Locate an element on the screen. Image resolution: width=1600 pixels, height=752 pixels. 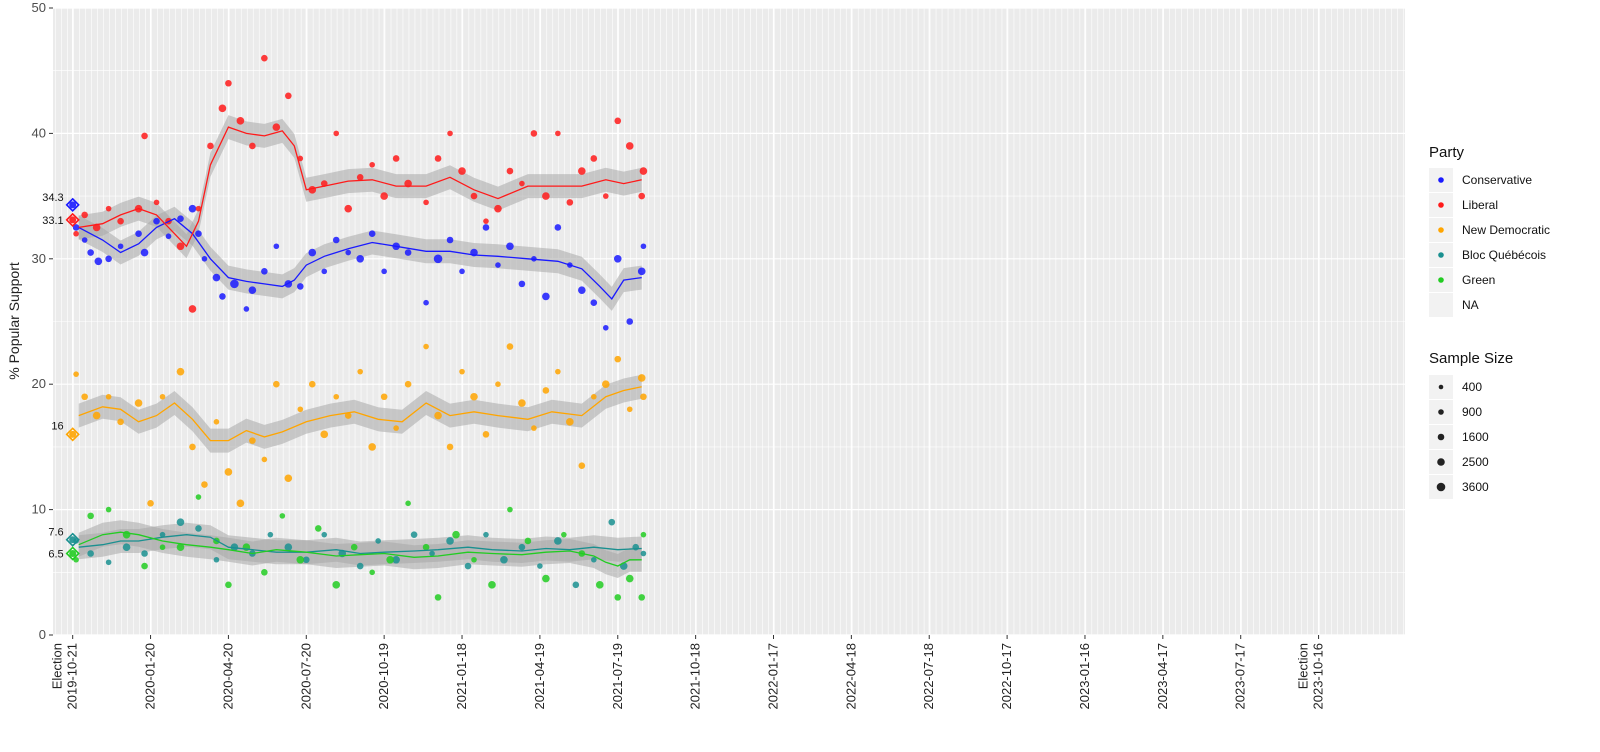
x-tick-label: 2021-07-19 is located at coordinates (617, 676).